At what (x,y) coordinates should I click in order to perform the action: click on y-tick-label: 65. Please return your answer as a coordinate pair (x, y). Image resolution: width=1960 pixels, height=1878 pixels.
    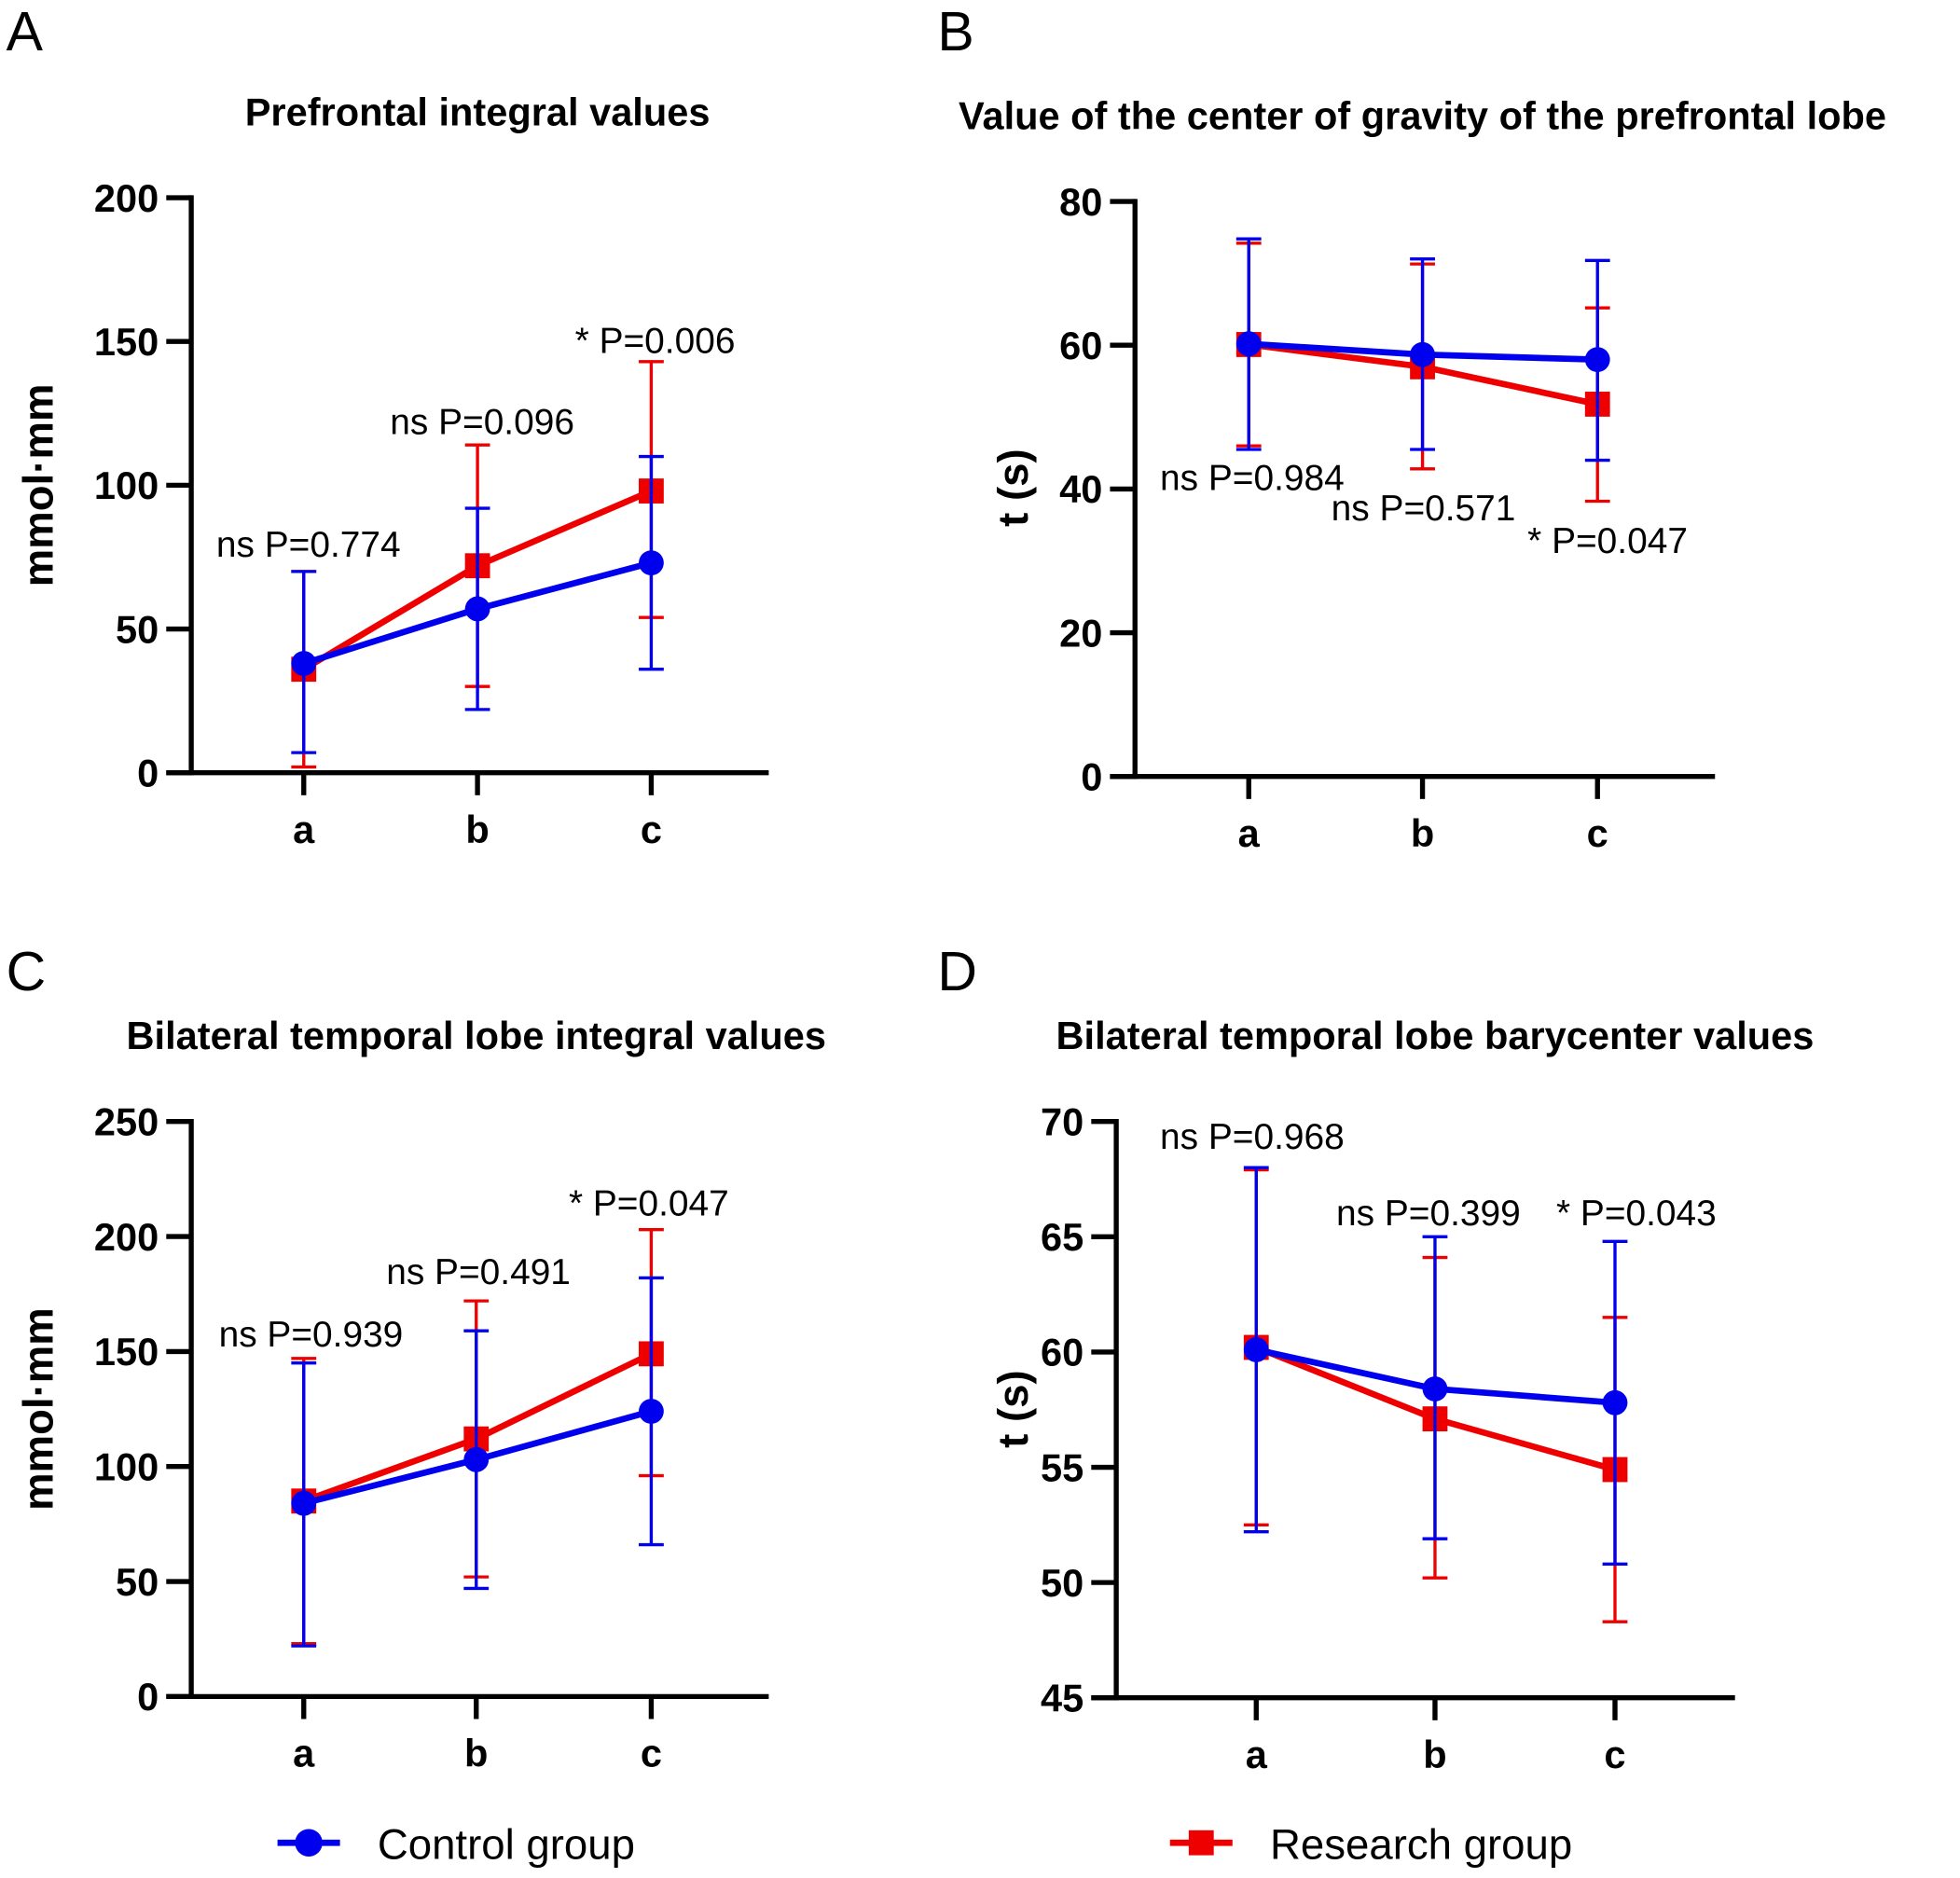
    Looking at the image, I should click on (1063, 1237).